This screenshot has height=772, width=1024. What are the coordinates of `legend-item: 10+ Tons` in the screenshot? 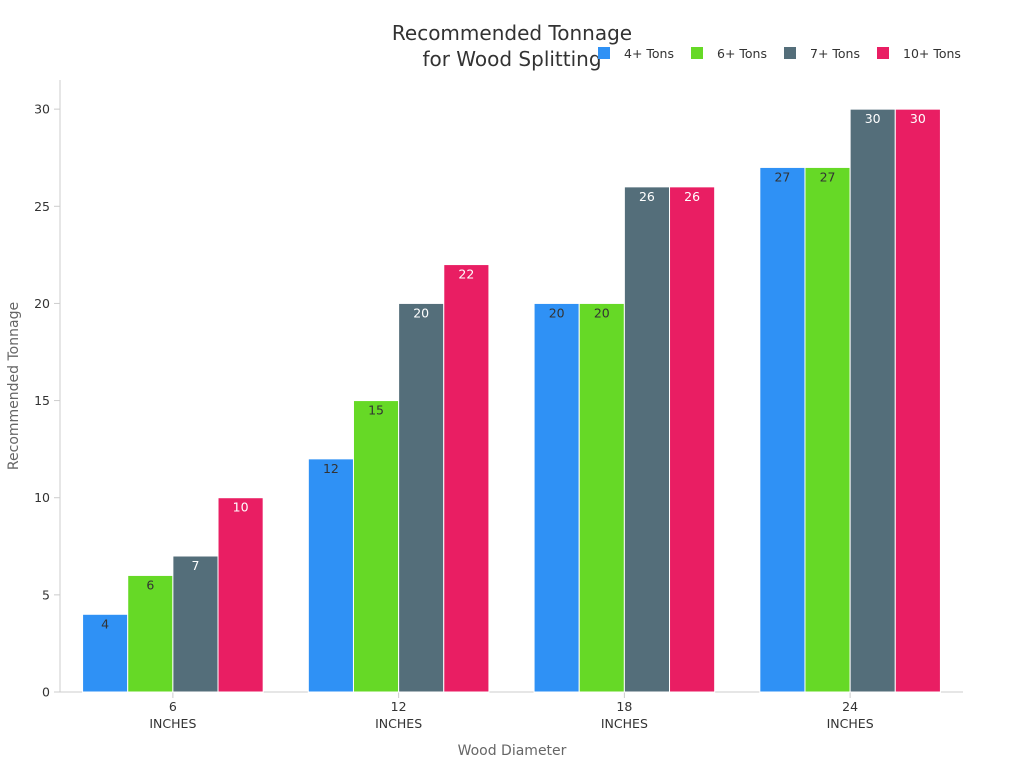 It's located at (919, 53).